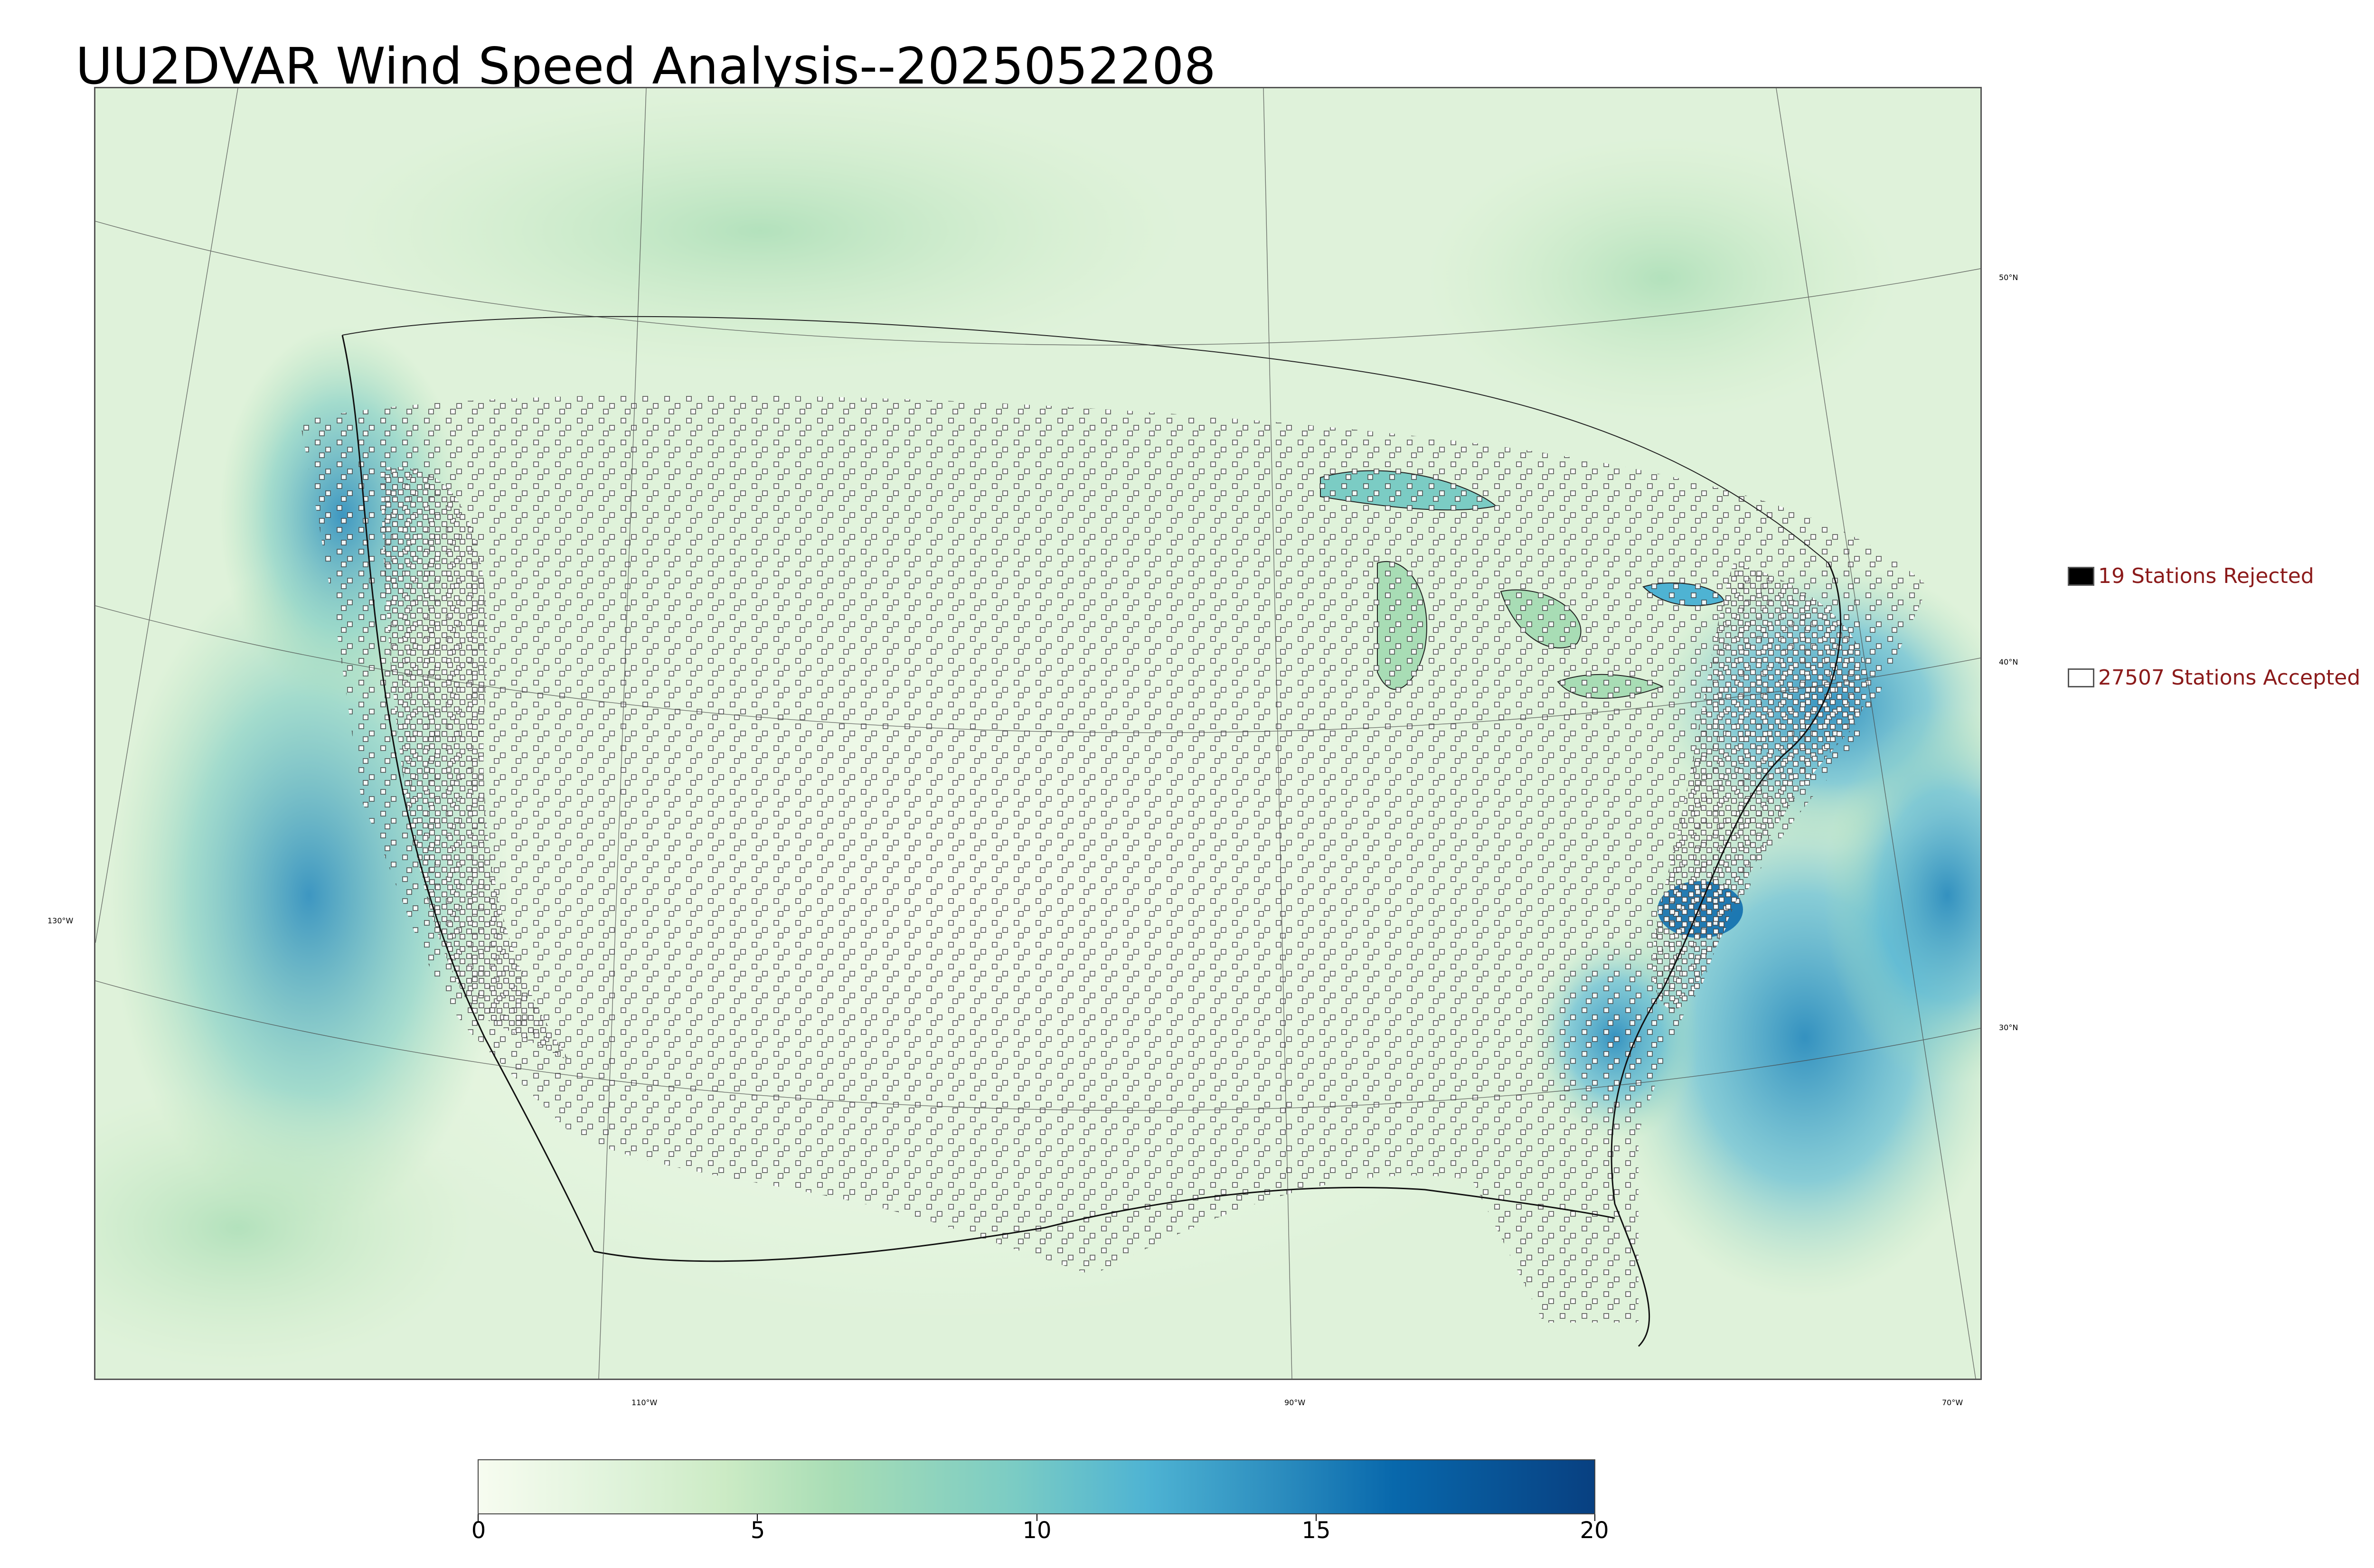 This screenshot has width=2374, height=1568. Describe the element at coordinates (1036, 1486) in the screenshot. I see `colorbar` at that location.